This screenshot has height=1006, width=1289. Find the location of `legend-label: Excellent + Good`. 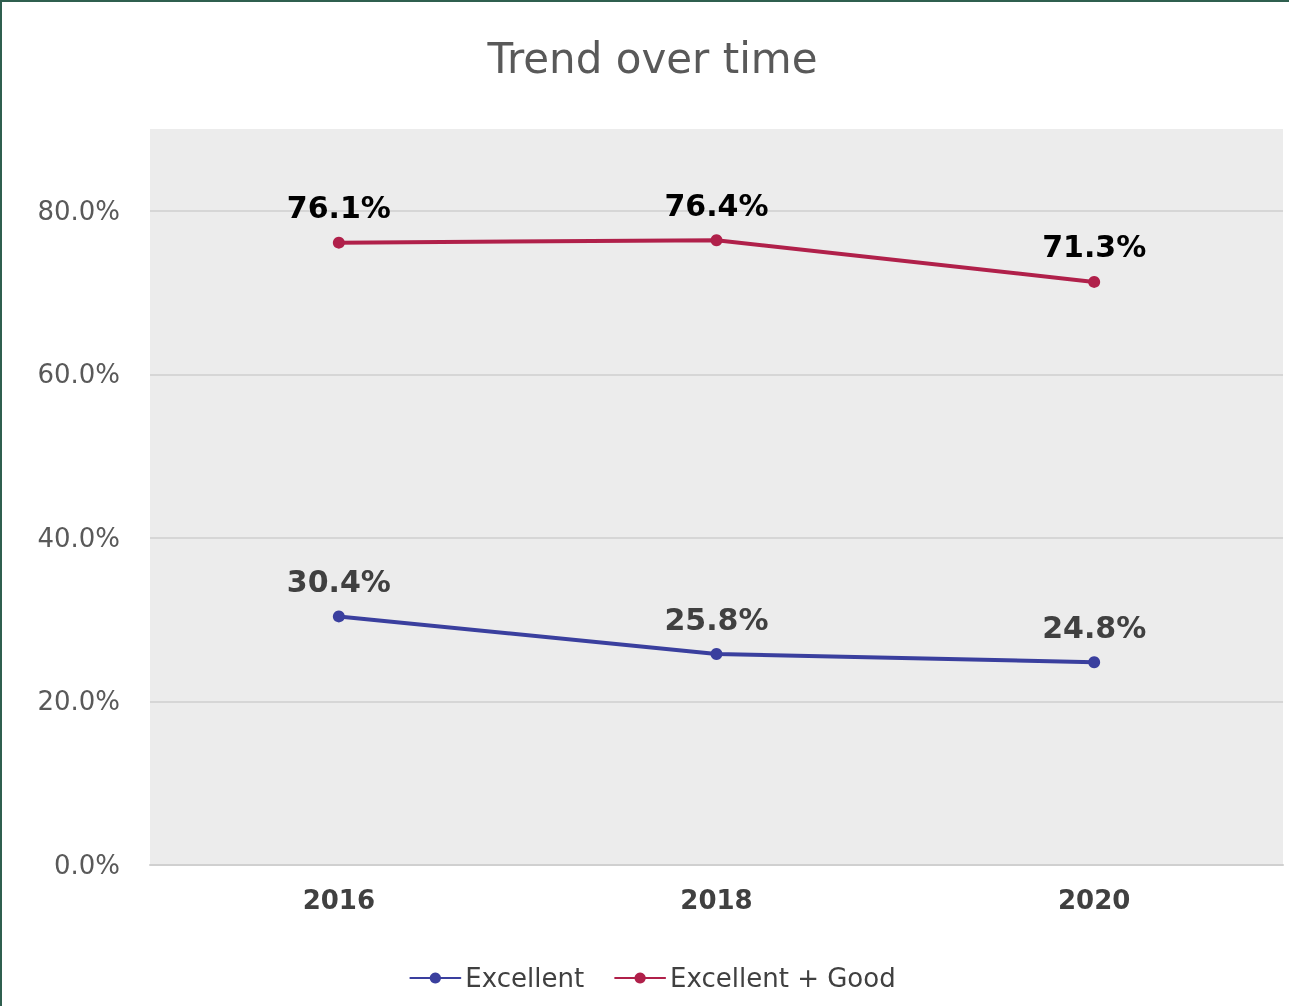

legend-label: Excellent + Good is located at coordinates (783, 978).